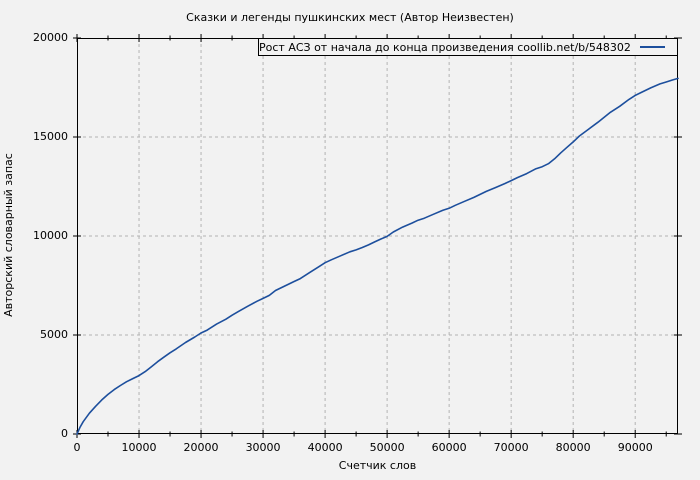  What do you see at coordinates (50, 136) in the screenshot?
I see `y-tick-label: 15000` at bounding box center [50, 136].